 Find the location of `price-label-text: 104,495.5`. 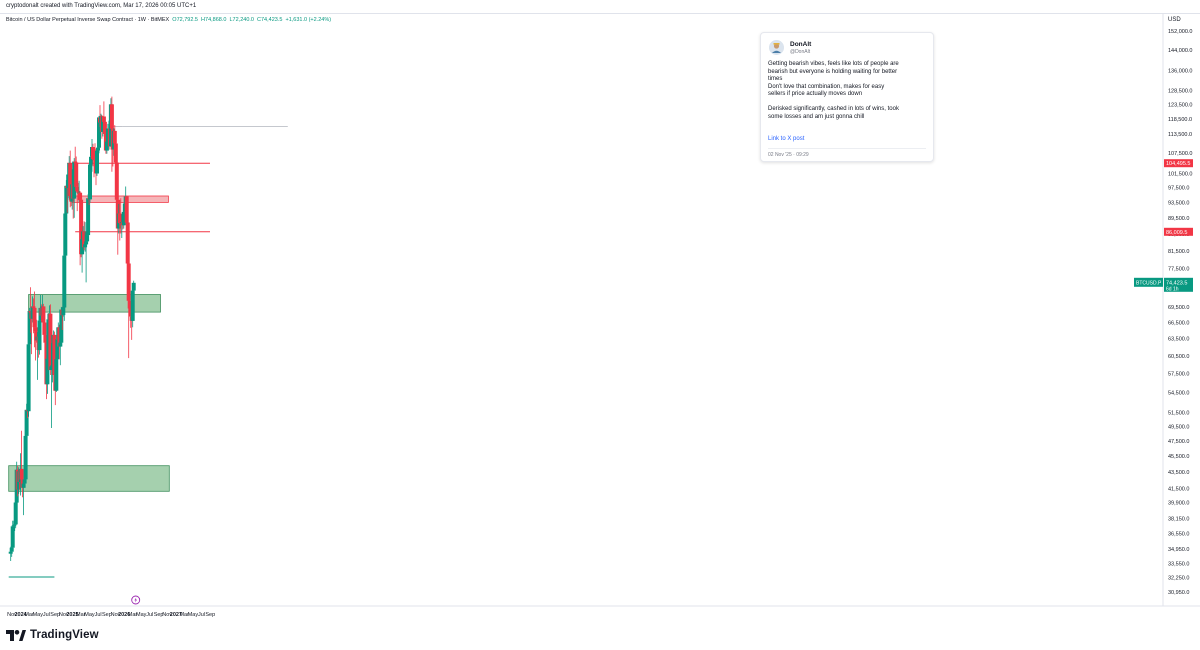

price-label-text: 104,495.5 is located at coordinates (1178, 164).